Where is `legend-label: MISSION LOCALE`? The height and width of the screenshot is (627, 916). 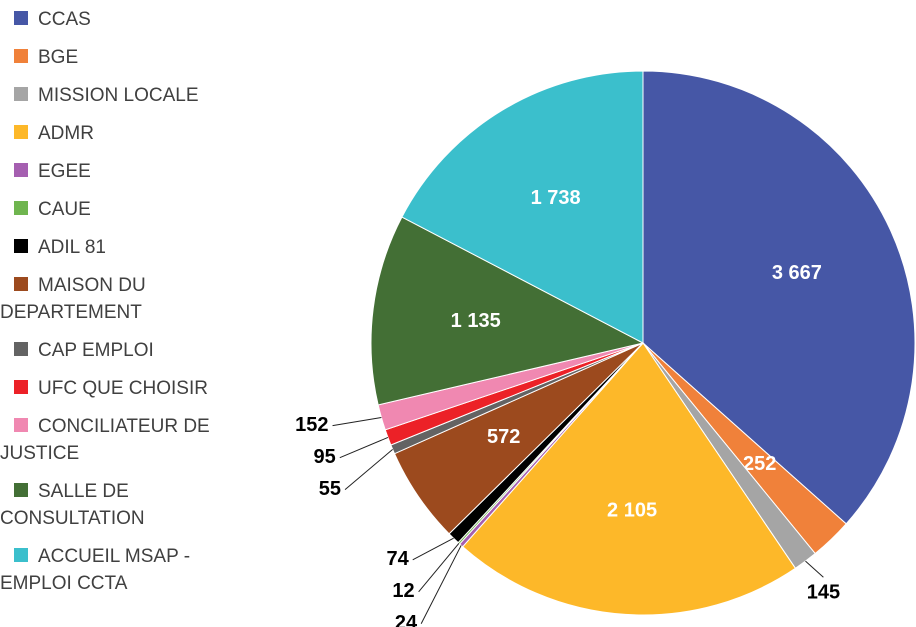 legend-label: MISSION LOCALE is located at coordinates (118, 95).